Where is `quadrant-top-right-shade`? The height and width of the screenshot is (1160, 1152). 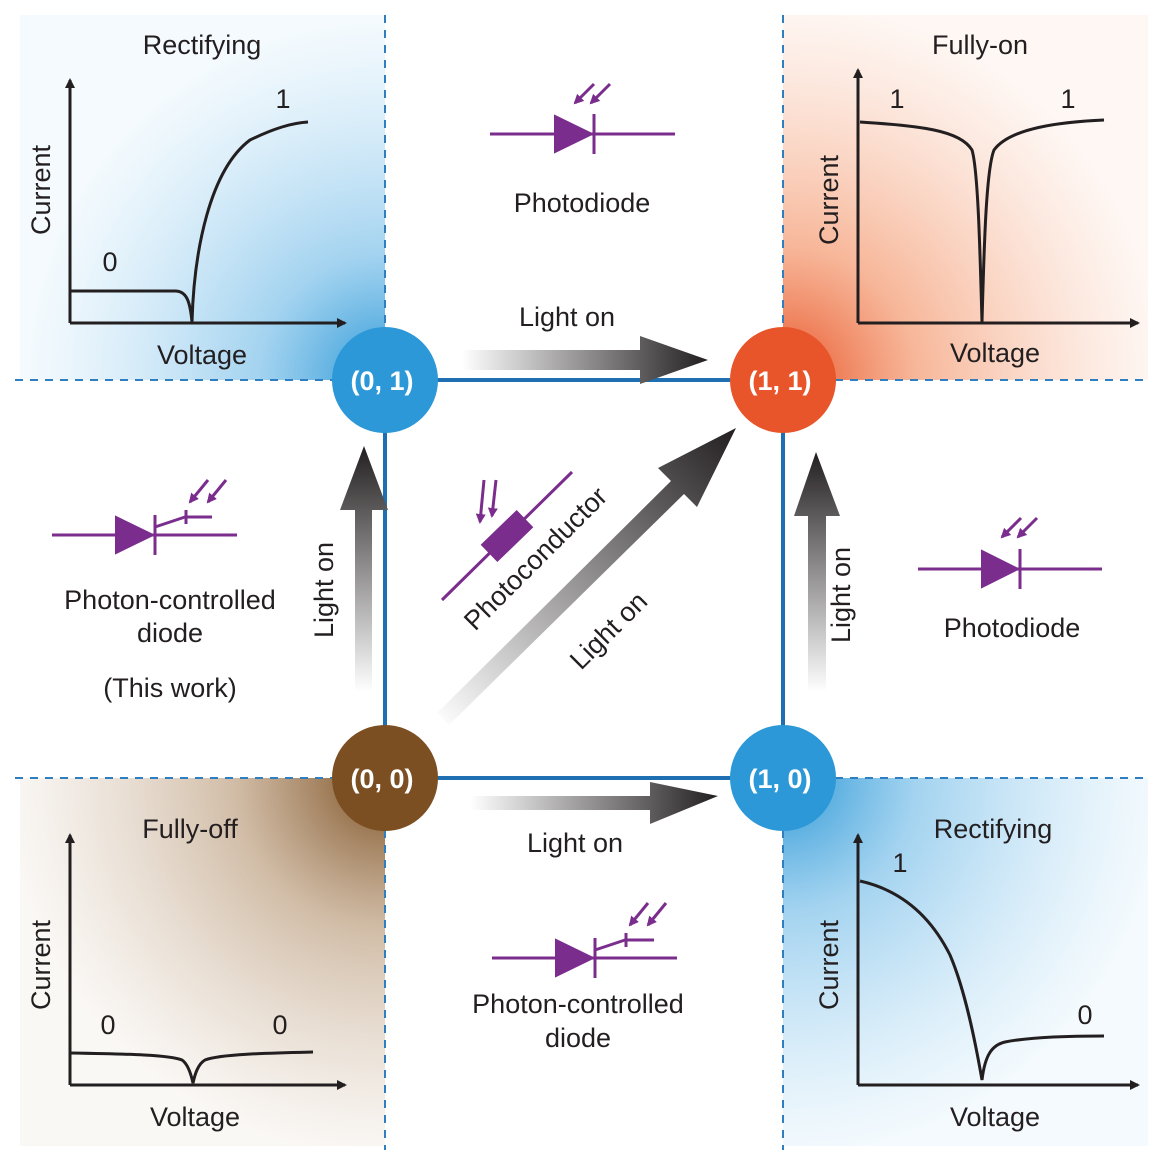
quadrant-top-right-shade is located at coordinates (965, 197).